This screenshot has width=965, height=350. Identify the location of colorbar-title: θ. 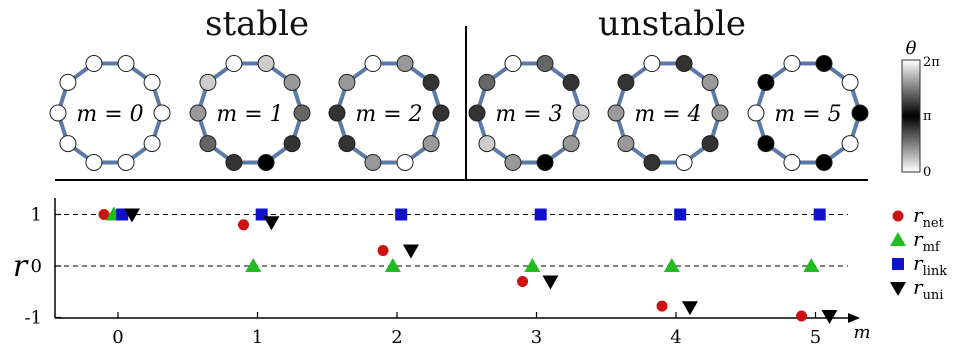
(911, 48).